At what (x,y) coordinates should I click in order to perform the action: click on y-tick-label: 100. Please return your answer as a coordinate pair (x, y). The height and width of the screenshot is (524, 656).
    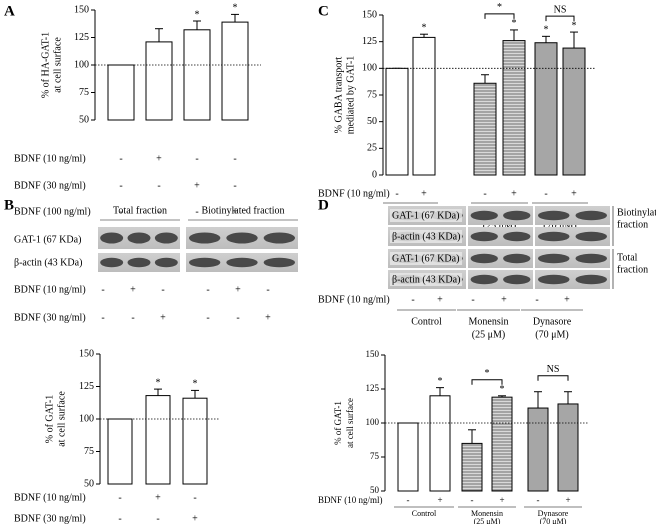
    Looking at the image, I should click on (81, 64).